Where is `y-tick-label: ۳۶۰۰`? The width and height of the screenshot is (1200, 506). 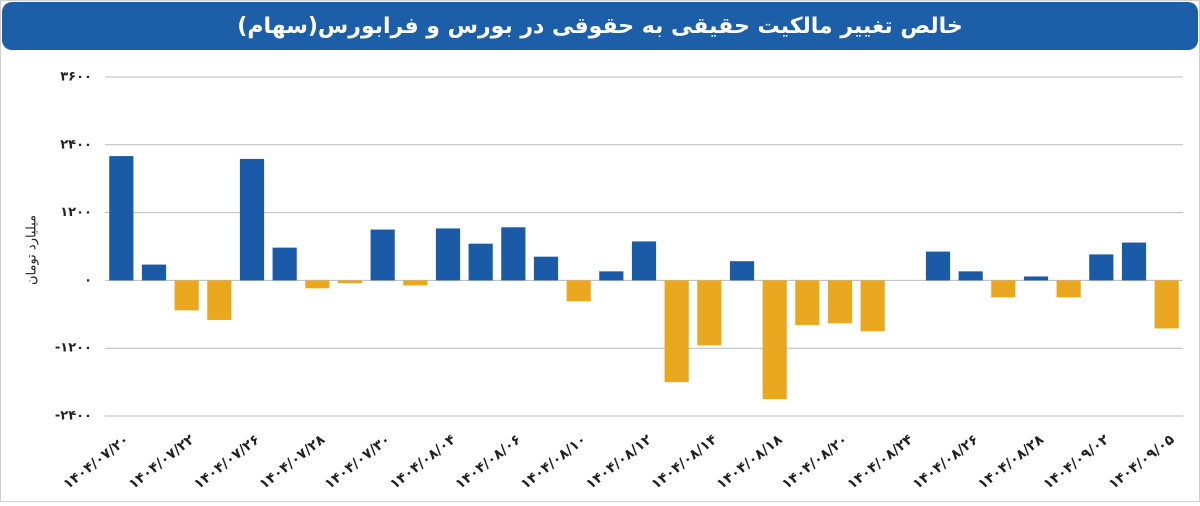
y-tick-label: ۳۶۰۰ is located at coordinates (76, 77).